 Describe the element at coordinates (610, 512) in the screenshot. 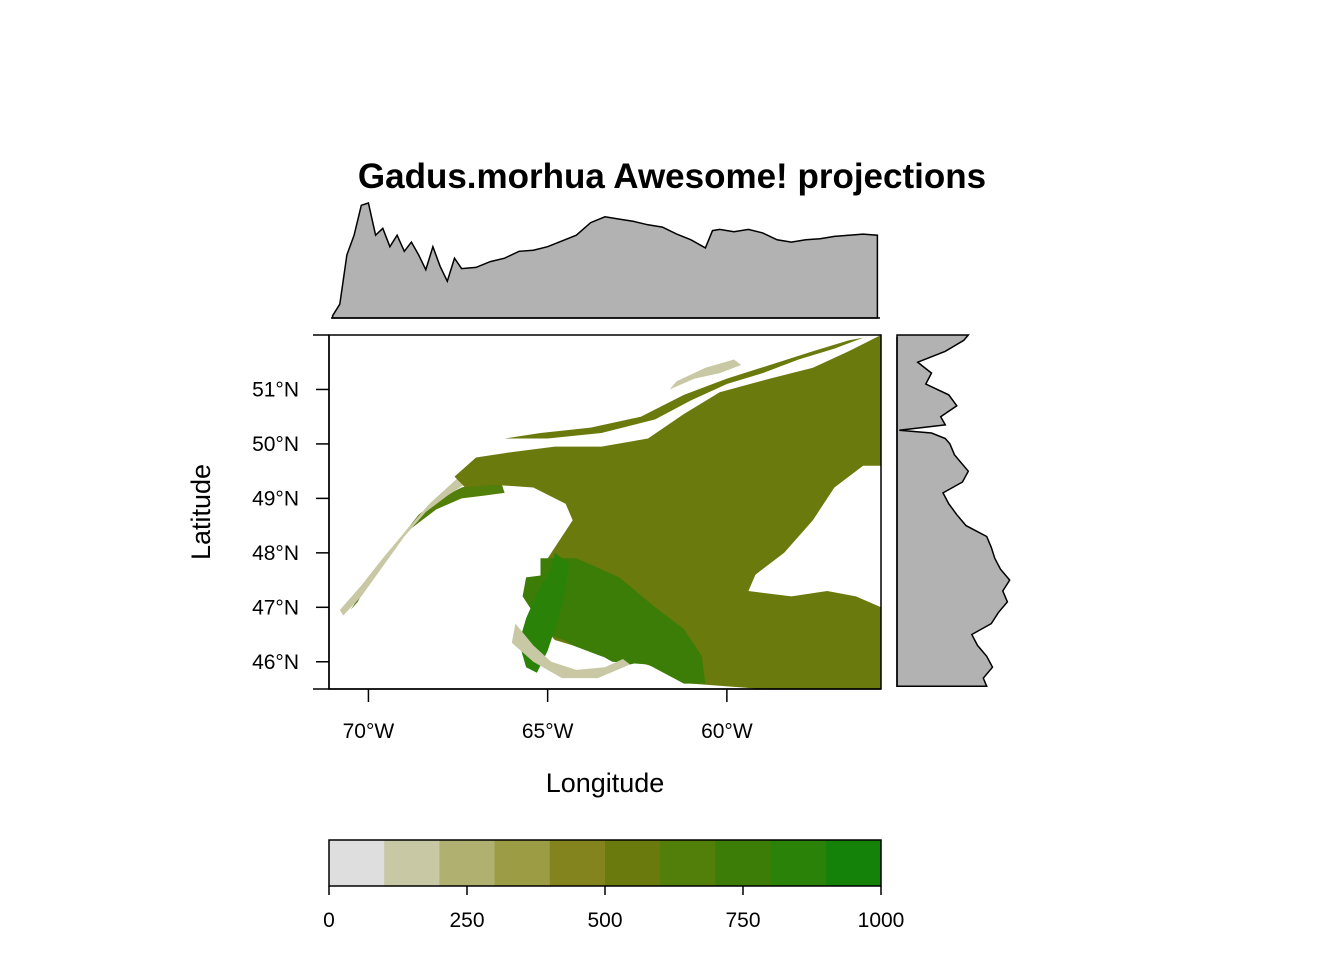

I see `map-raster` at that location.